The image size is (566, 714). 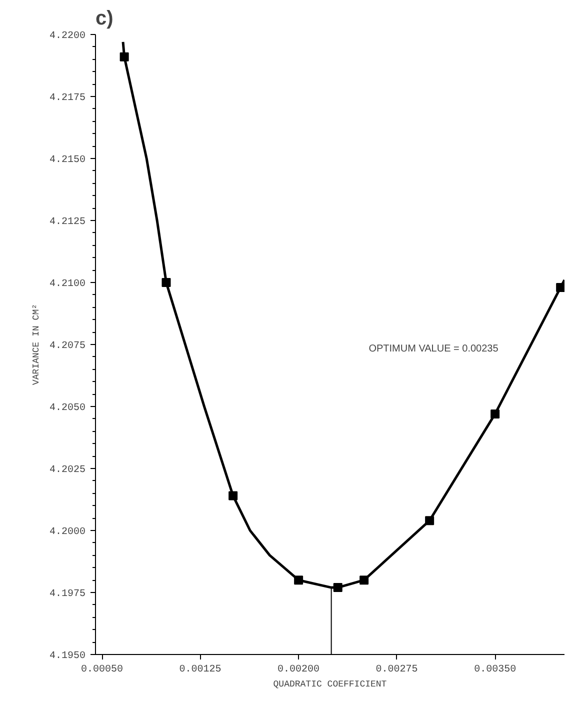 What do you see at coordinates (67, 222) in the screenshot?
I see `y-tick-label: 4.2125` at bounding box center [67, 222].